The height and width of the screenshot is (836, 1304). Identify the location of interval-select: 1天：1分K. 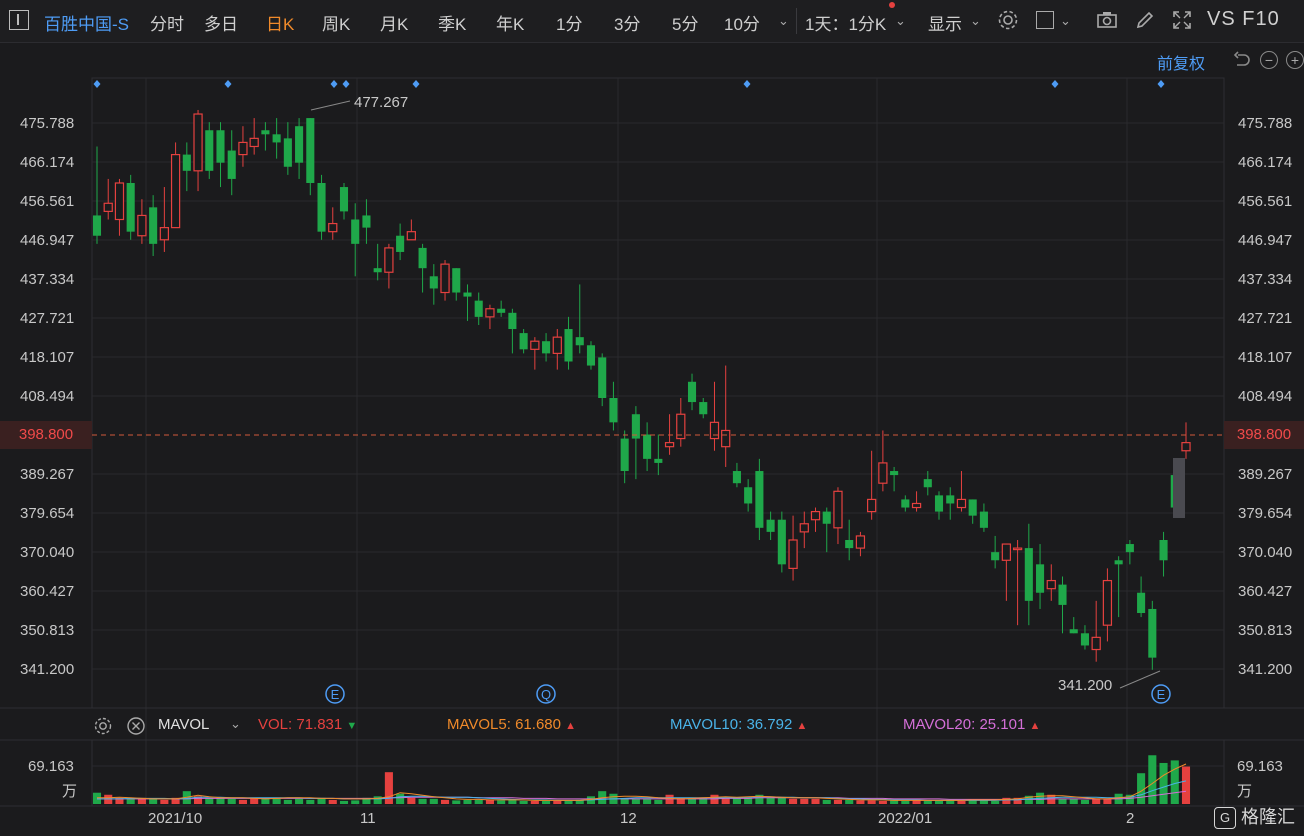
(846, 24).